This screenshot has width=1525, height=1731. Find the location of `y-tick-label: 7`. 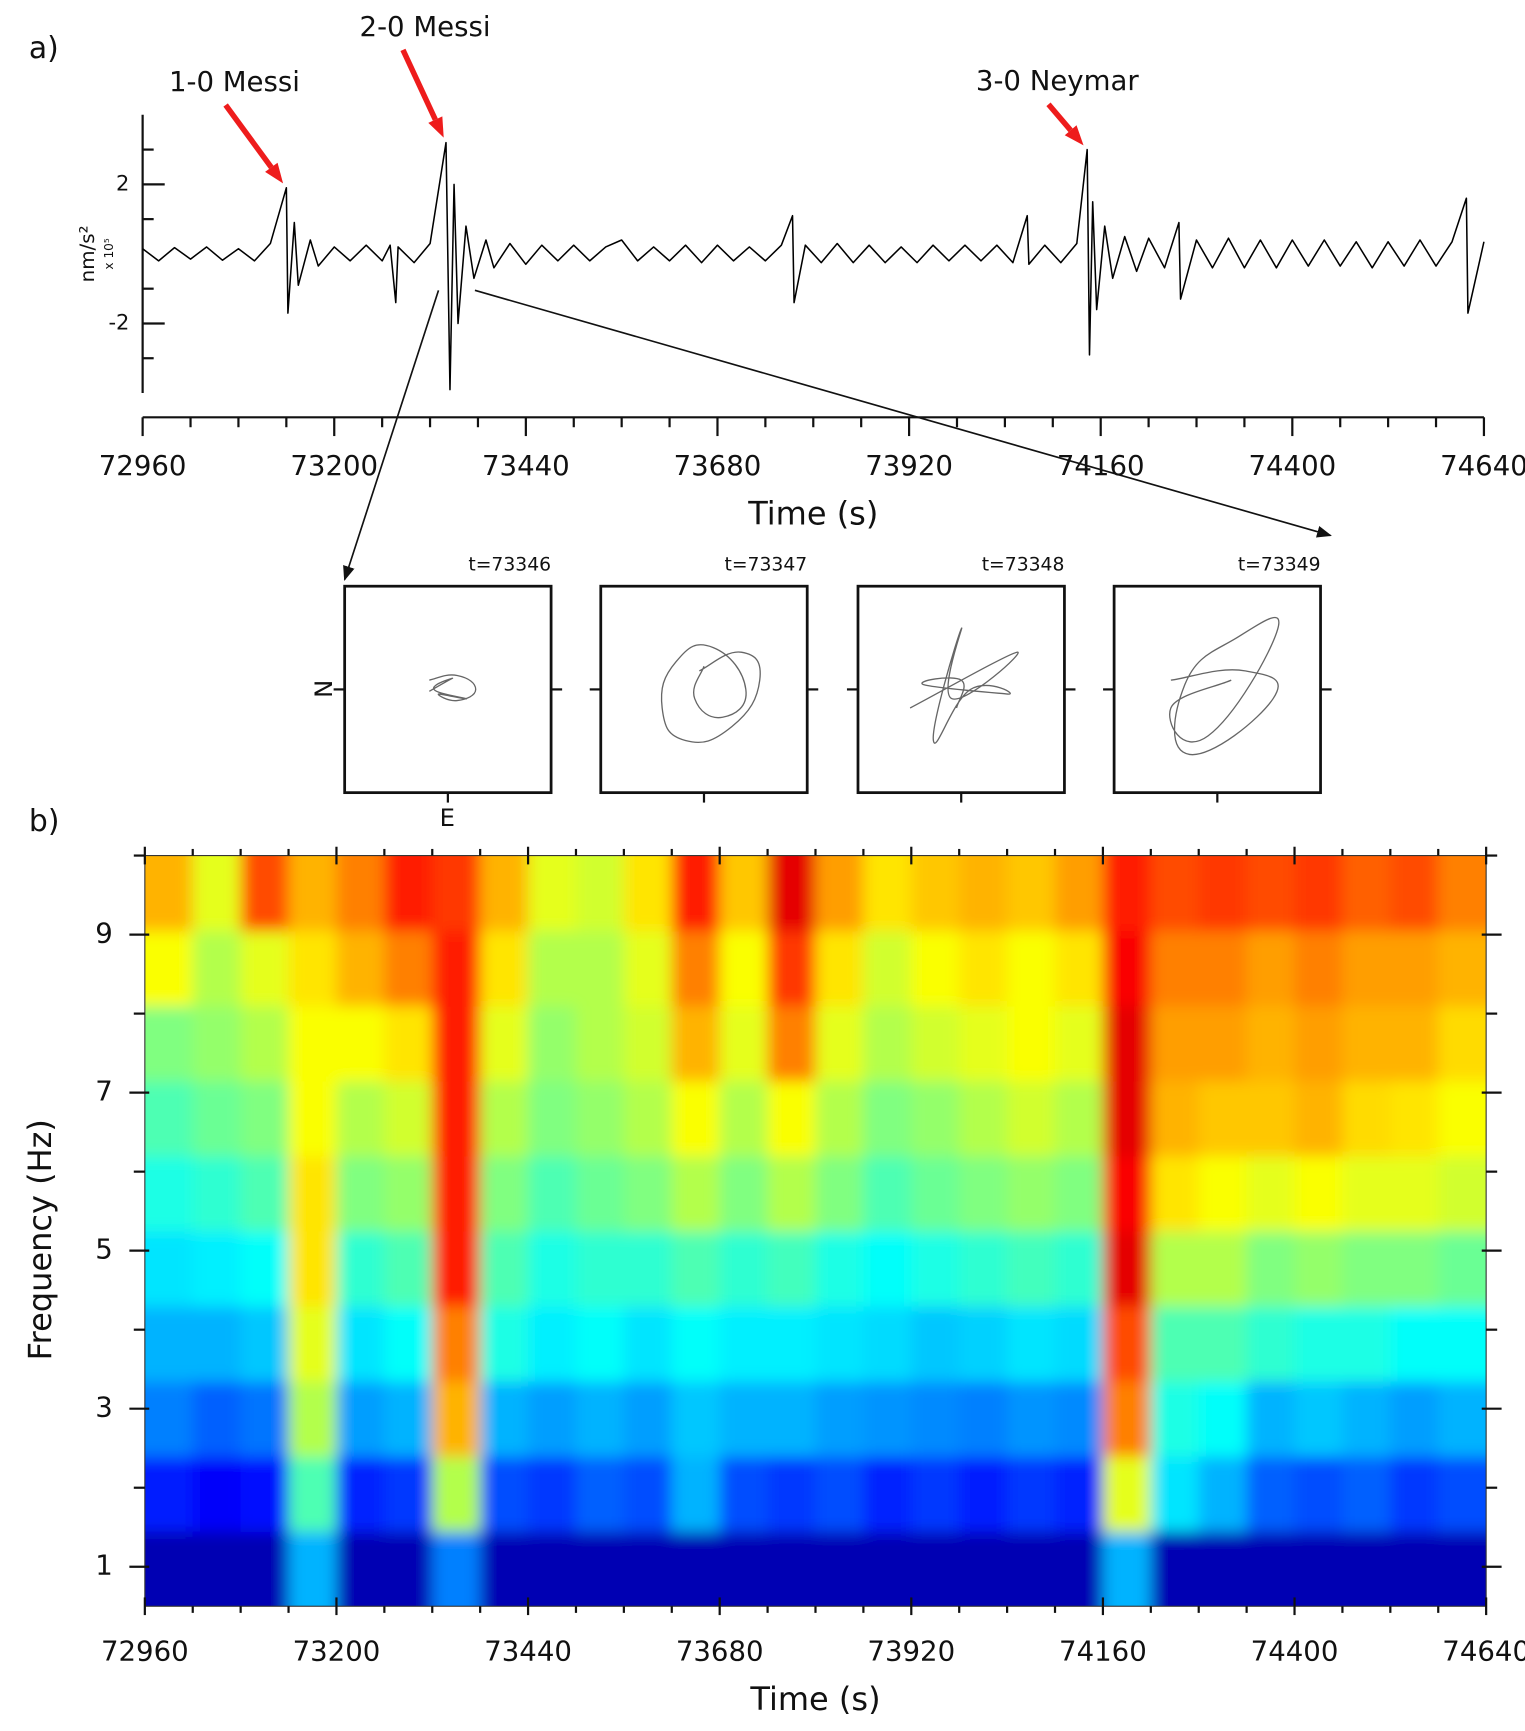

y-tick-label: 7 is located at coordinates (104, 1091).